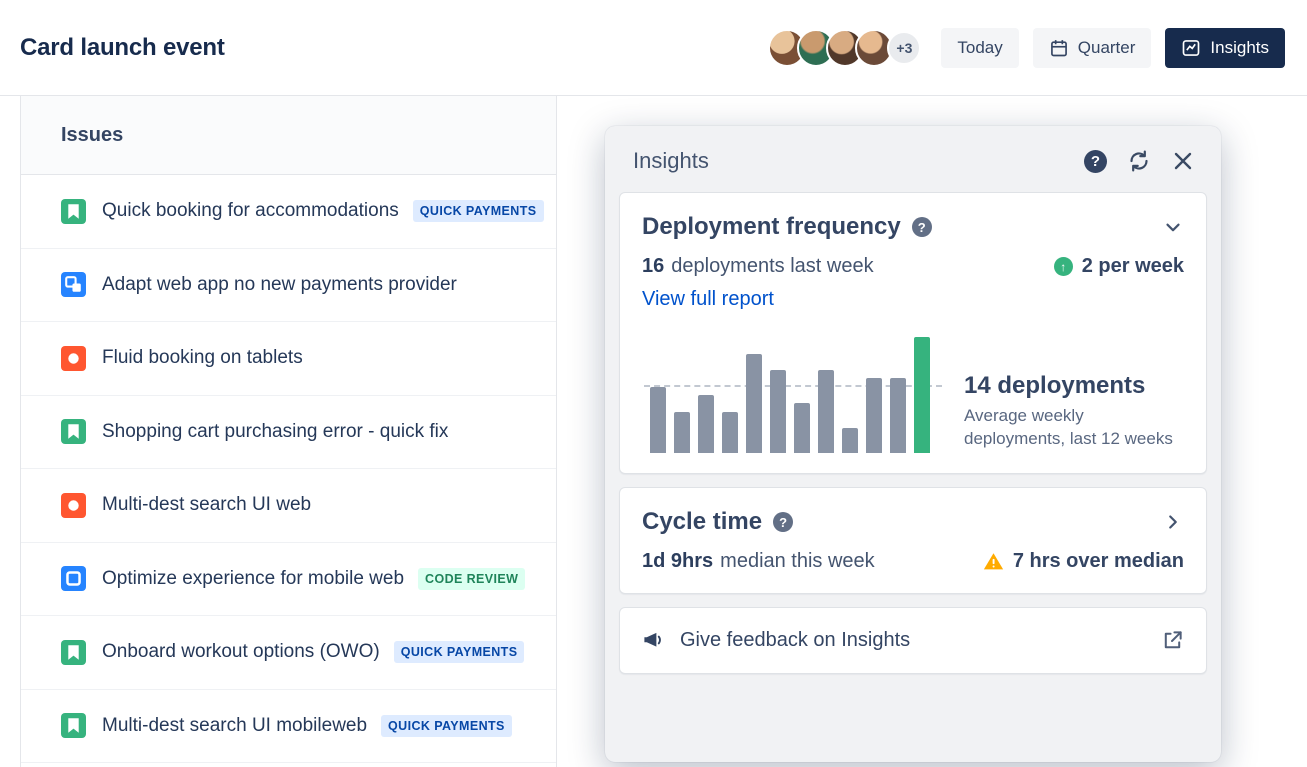 The height and width of the screenshot is (767, 1307). Describe the element at coordinates (1239, 47) in the screenshot. I see `insights-button-label: Insights` at that location.